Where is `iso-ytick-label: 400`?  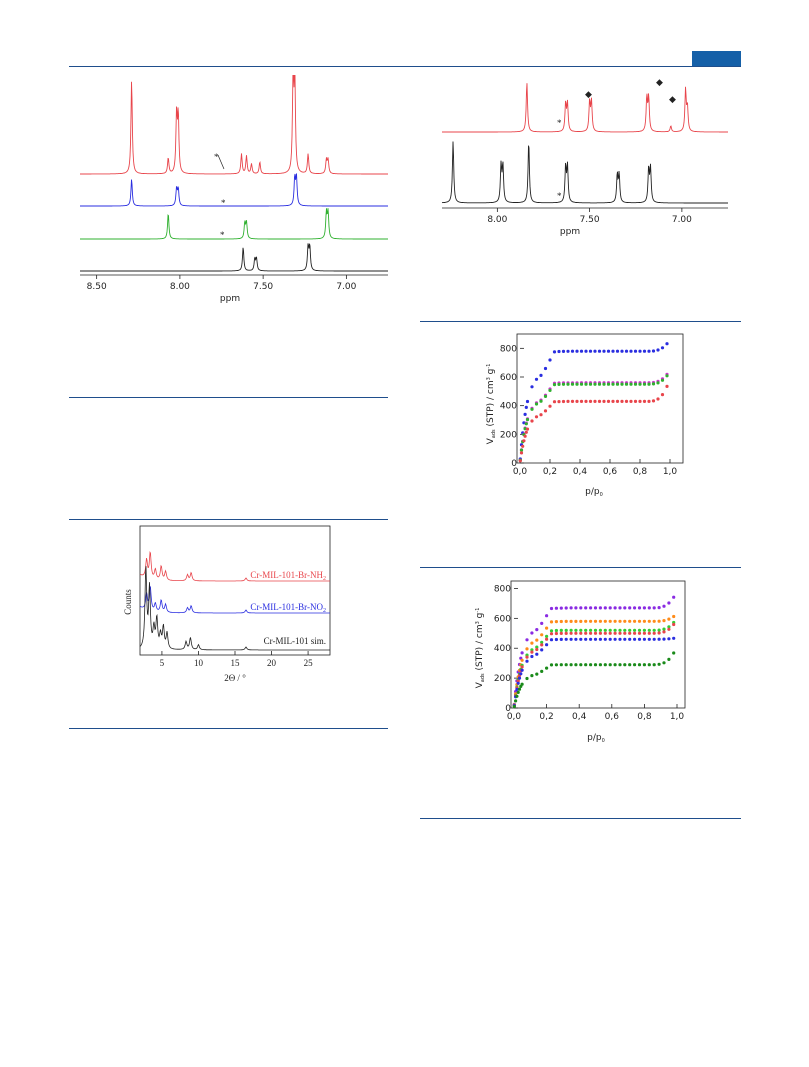 iso-ytick-label: 400 is located at coordinates (508, 407).